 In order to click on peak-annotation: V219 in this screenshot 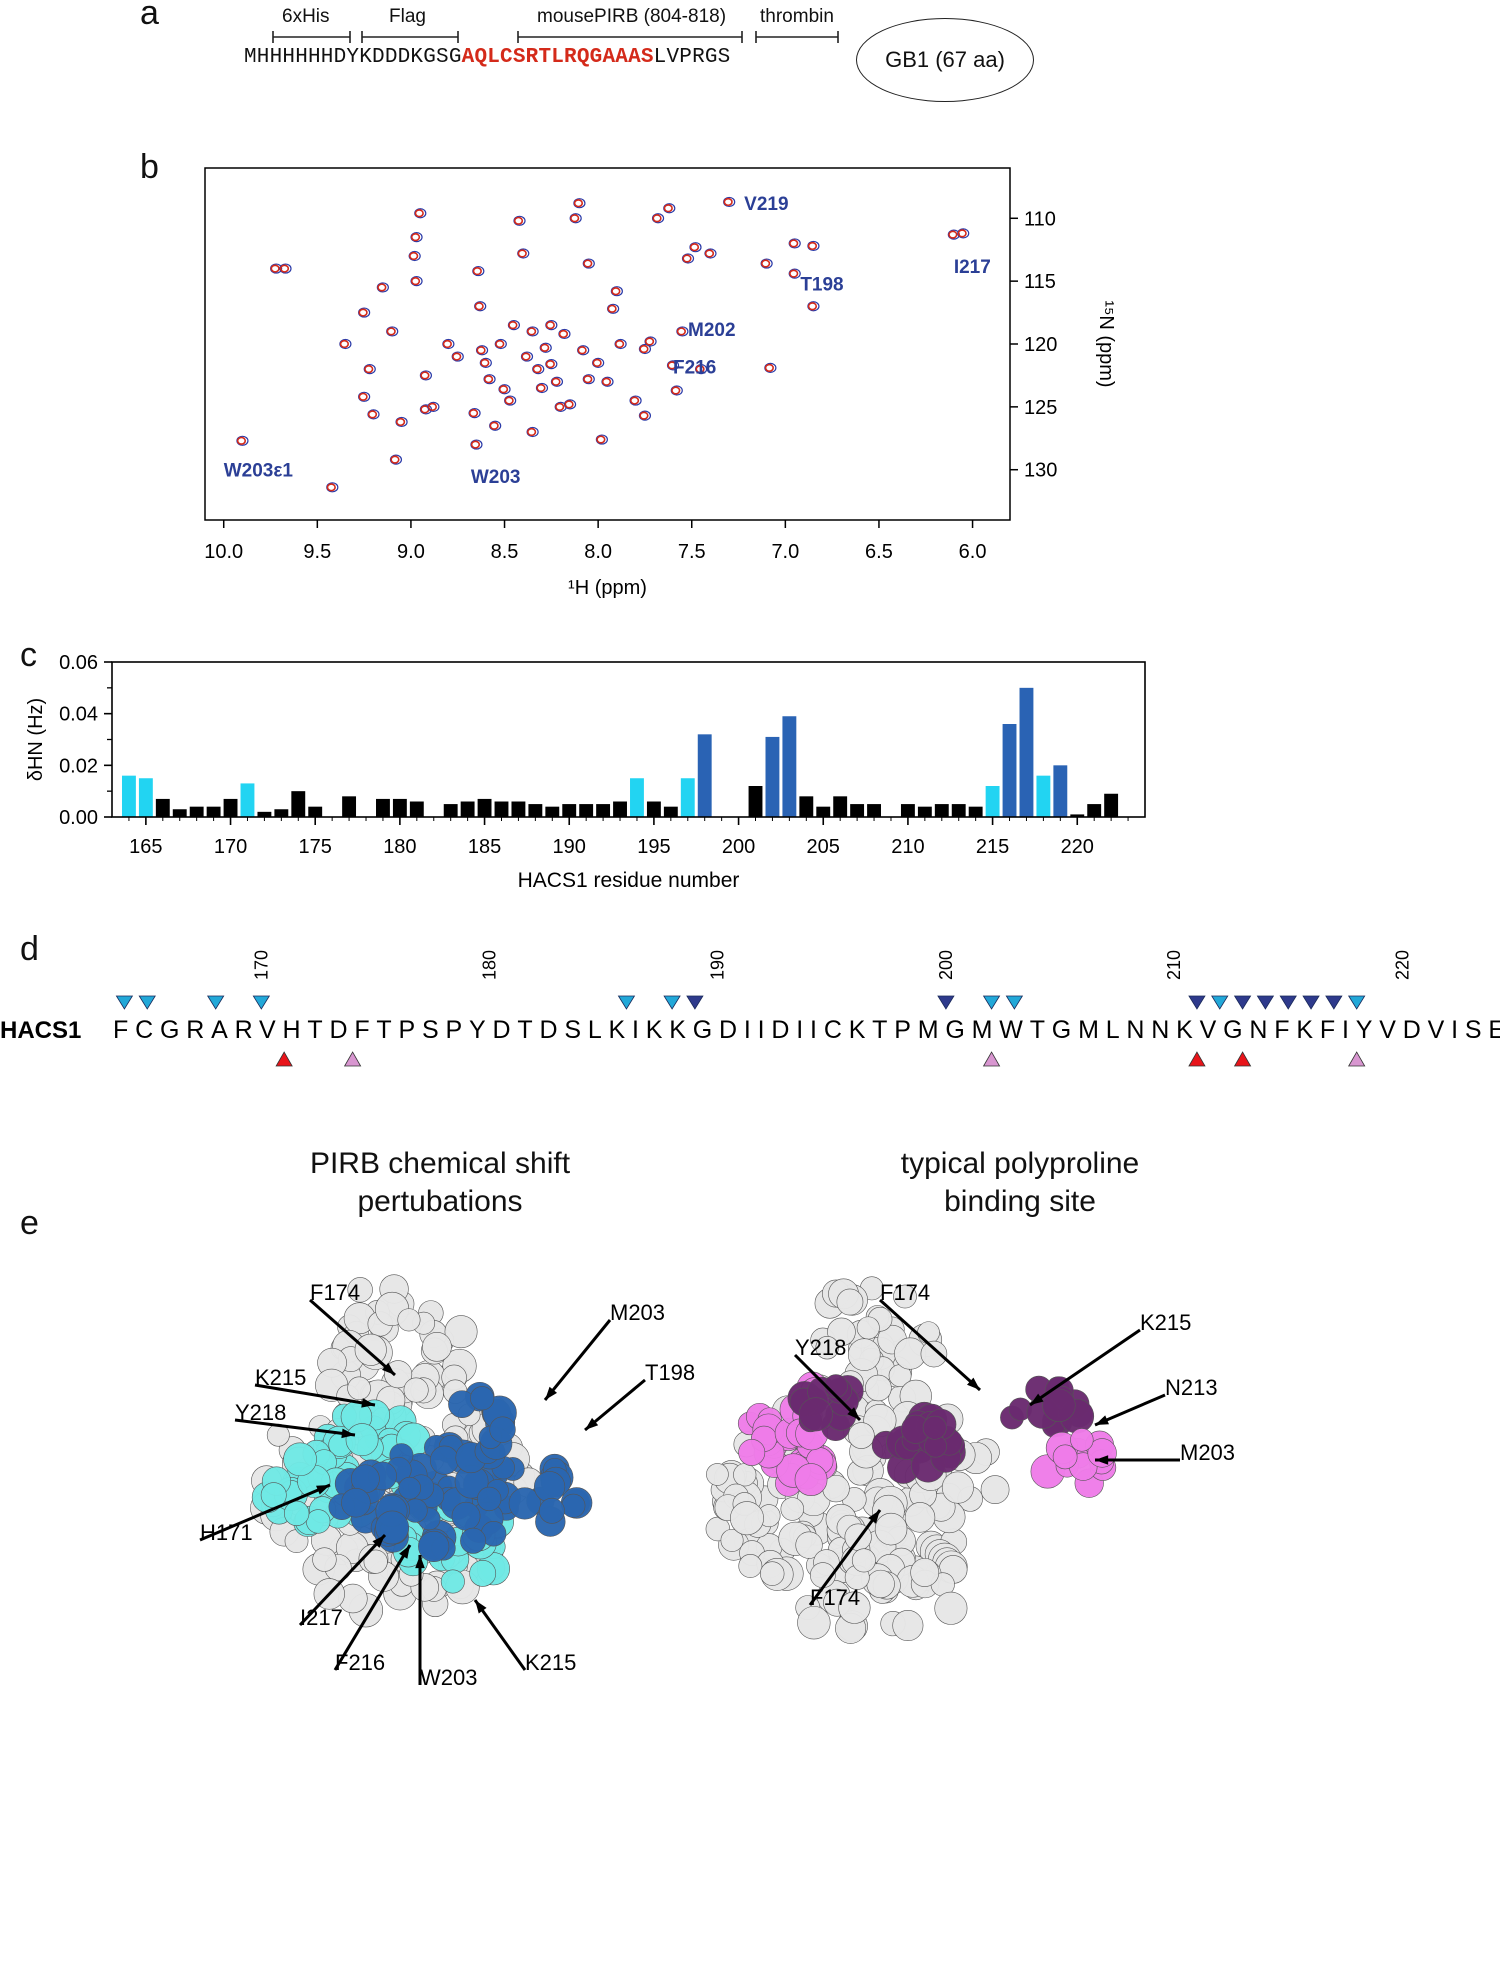, I will do `click(766, 204)`.